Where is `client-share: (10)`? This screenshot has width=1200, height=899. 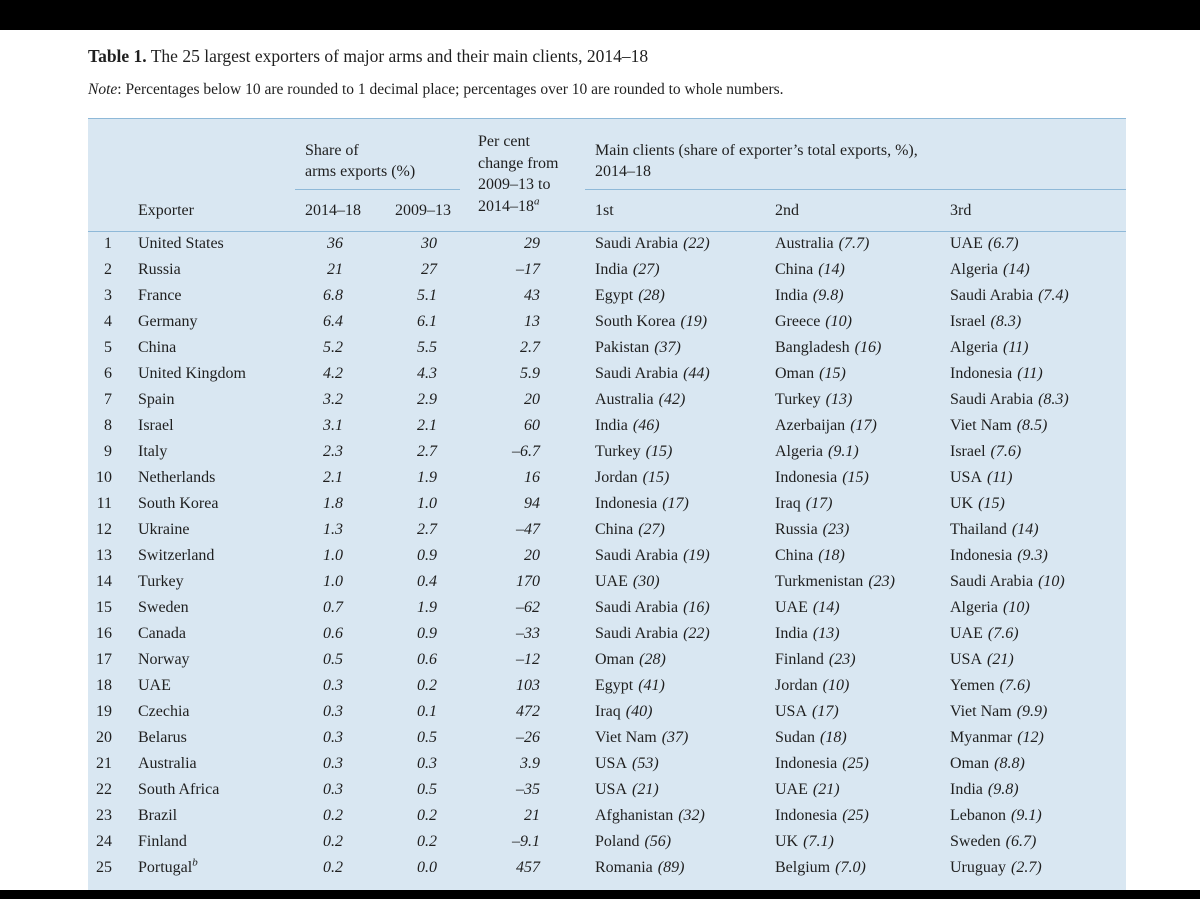
client-share: (10) is located at coordinates (1016, 607).